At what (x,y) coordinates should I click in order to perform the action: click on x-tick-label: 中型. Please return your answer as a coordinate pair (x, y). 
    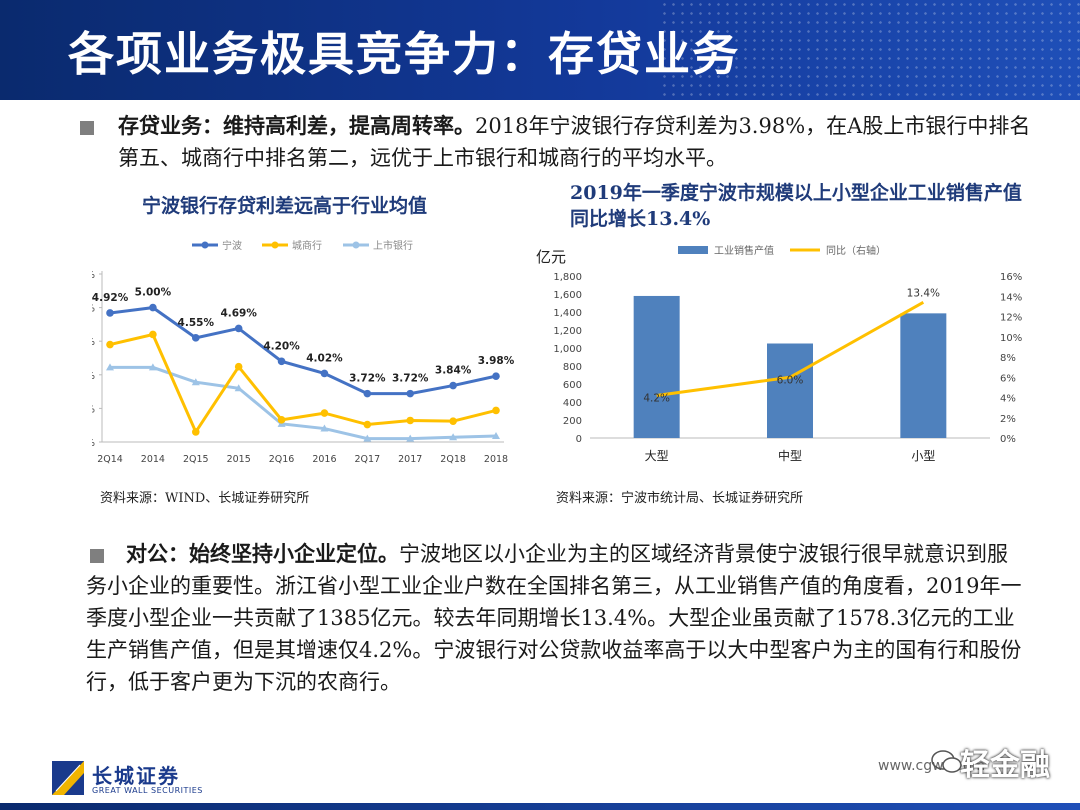
    Looking at the image, I should click on (790, 455).